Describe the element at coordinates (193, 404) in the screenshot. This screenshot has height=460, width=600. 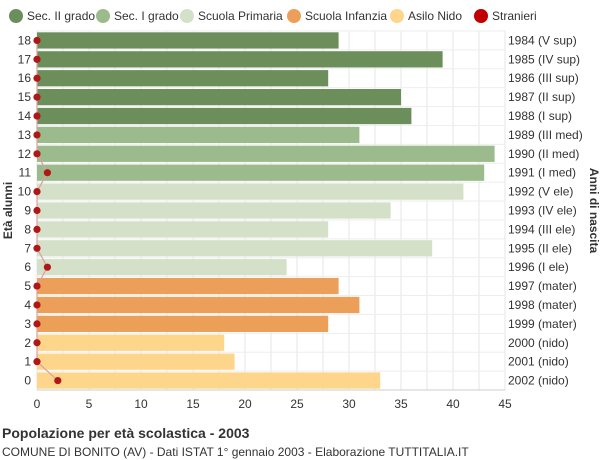
I see `x-tick-label: 15` at that location.